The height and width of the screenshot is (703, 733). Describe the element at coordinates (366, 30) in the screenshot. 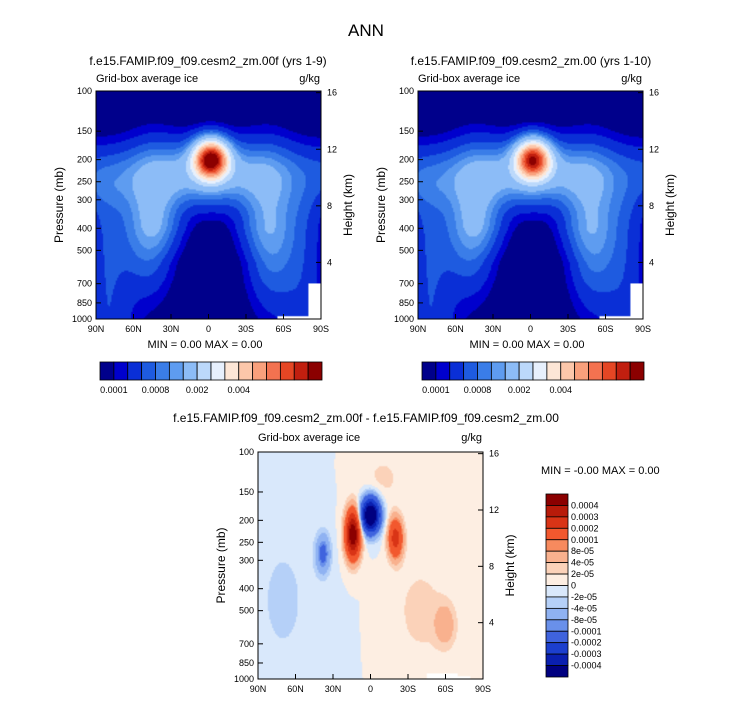

I see `figure-title: ANN` at that location.